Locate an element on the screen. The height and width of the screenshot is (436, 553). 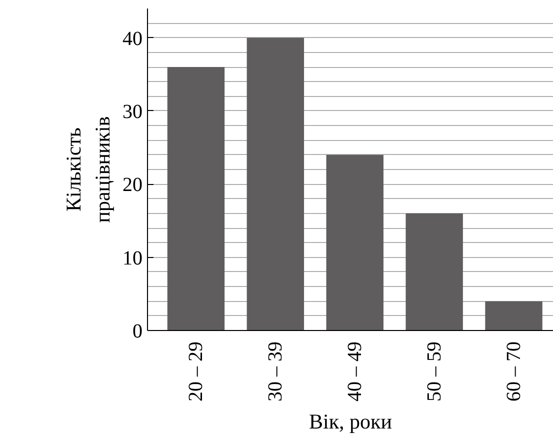
y-tick-label: 20 is located at coordinates (132, 185).